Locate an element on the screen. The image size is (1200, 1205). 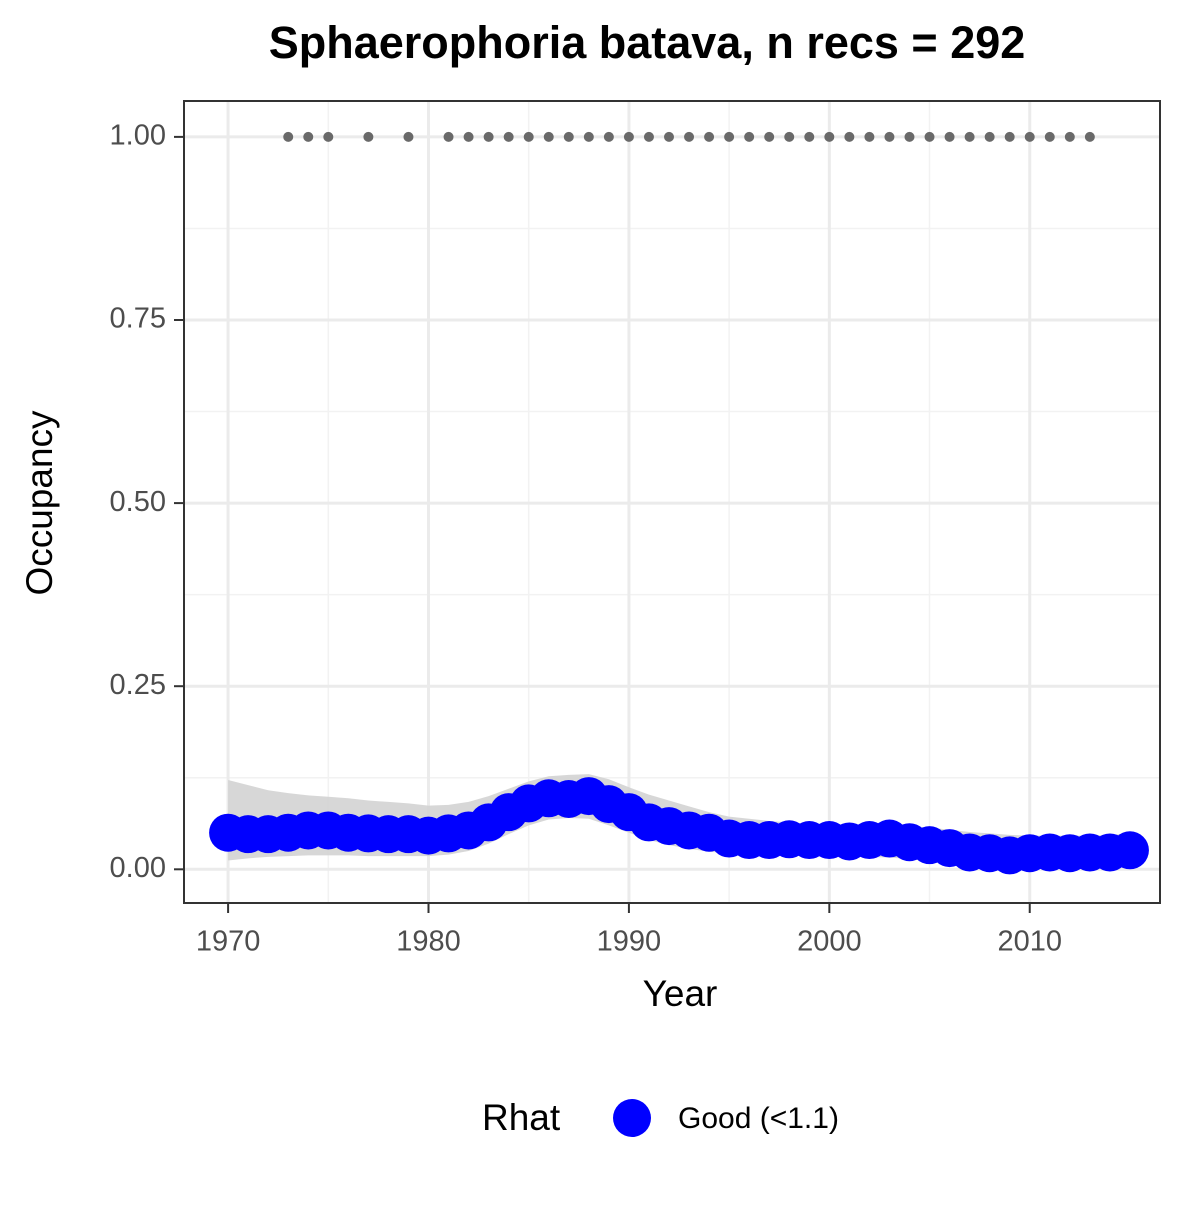
x-tick-label: 2000 is located at coordinates (829, 942).